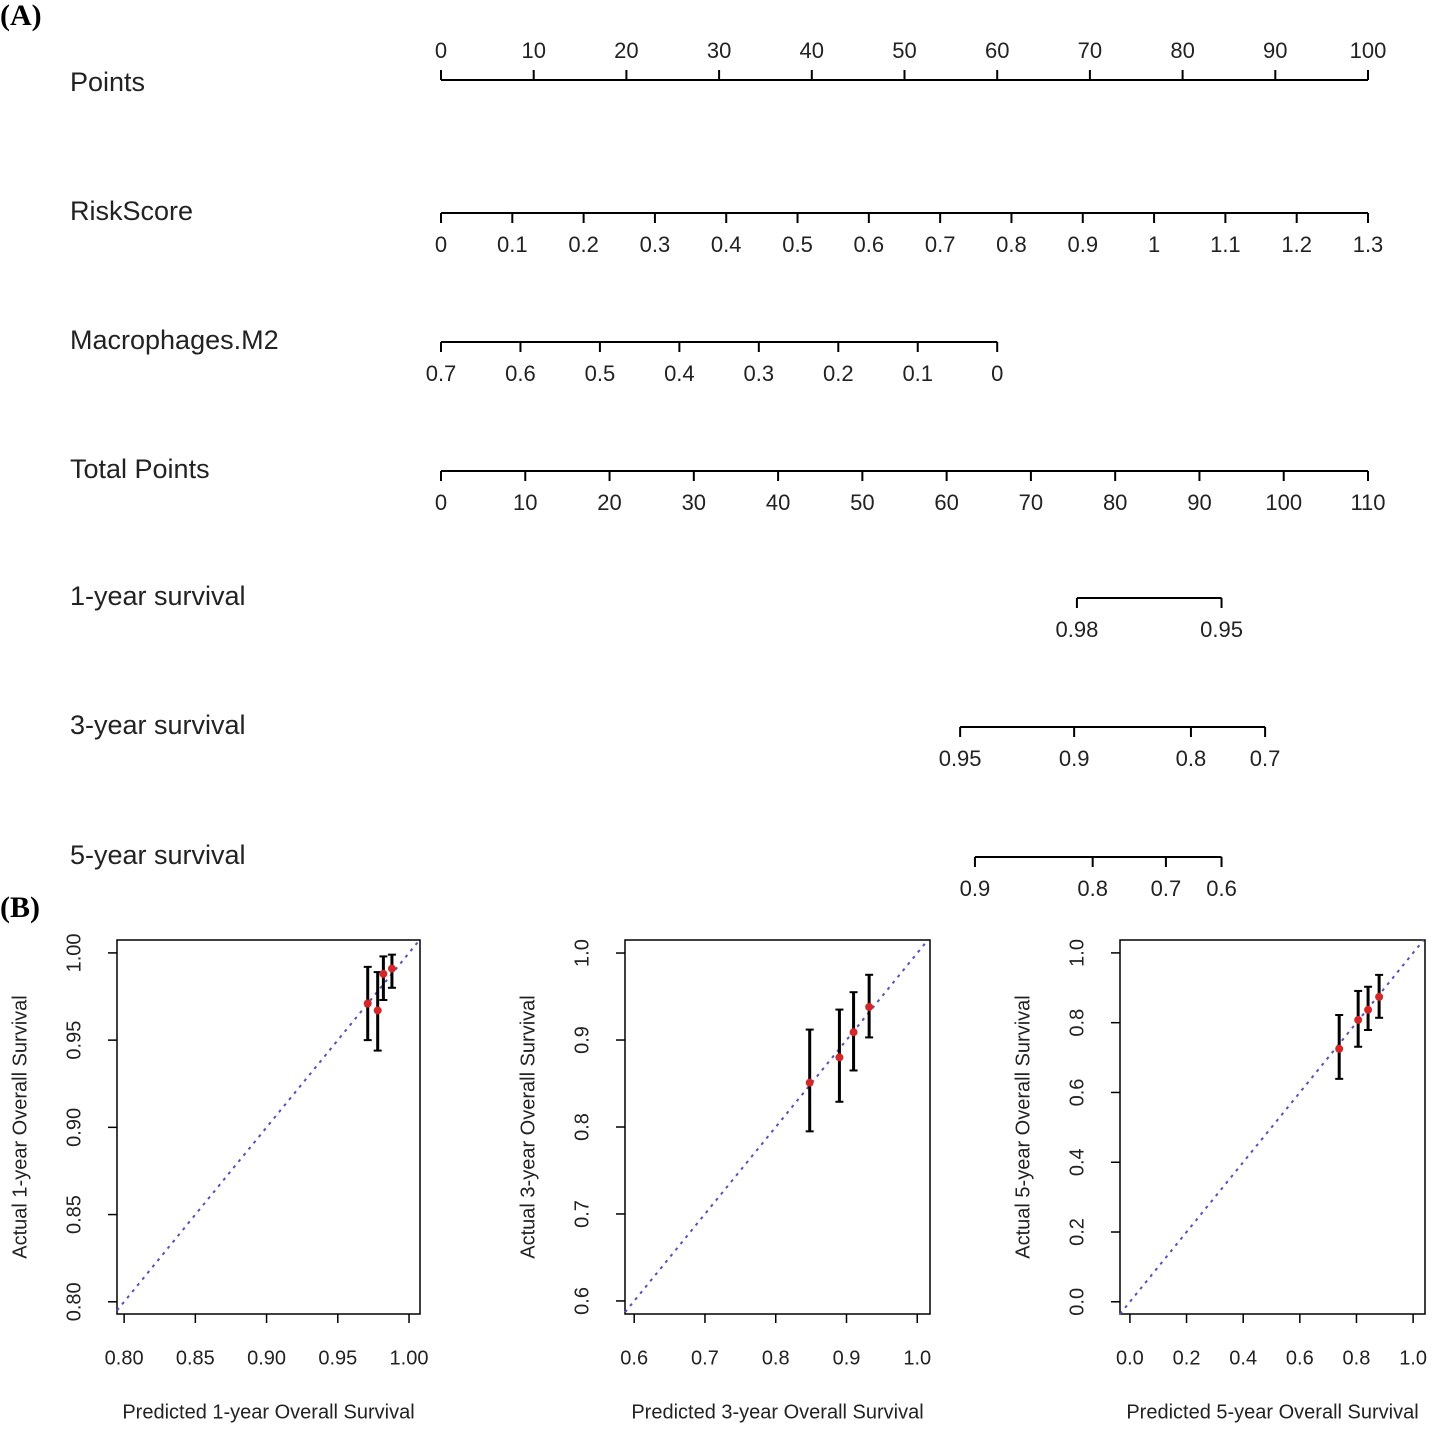 The height and width of the screenshot is (1429, 1436). I want to click on x-tick-label: 0.95, so click(337, 1358).